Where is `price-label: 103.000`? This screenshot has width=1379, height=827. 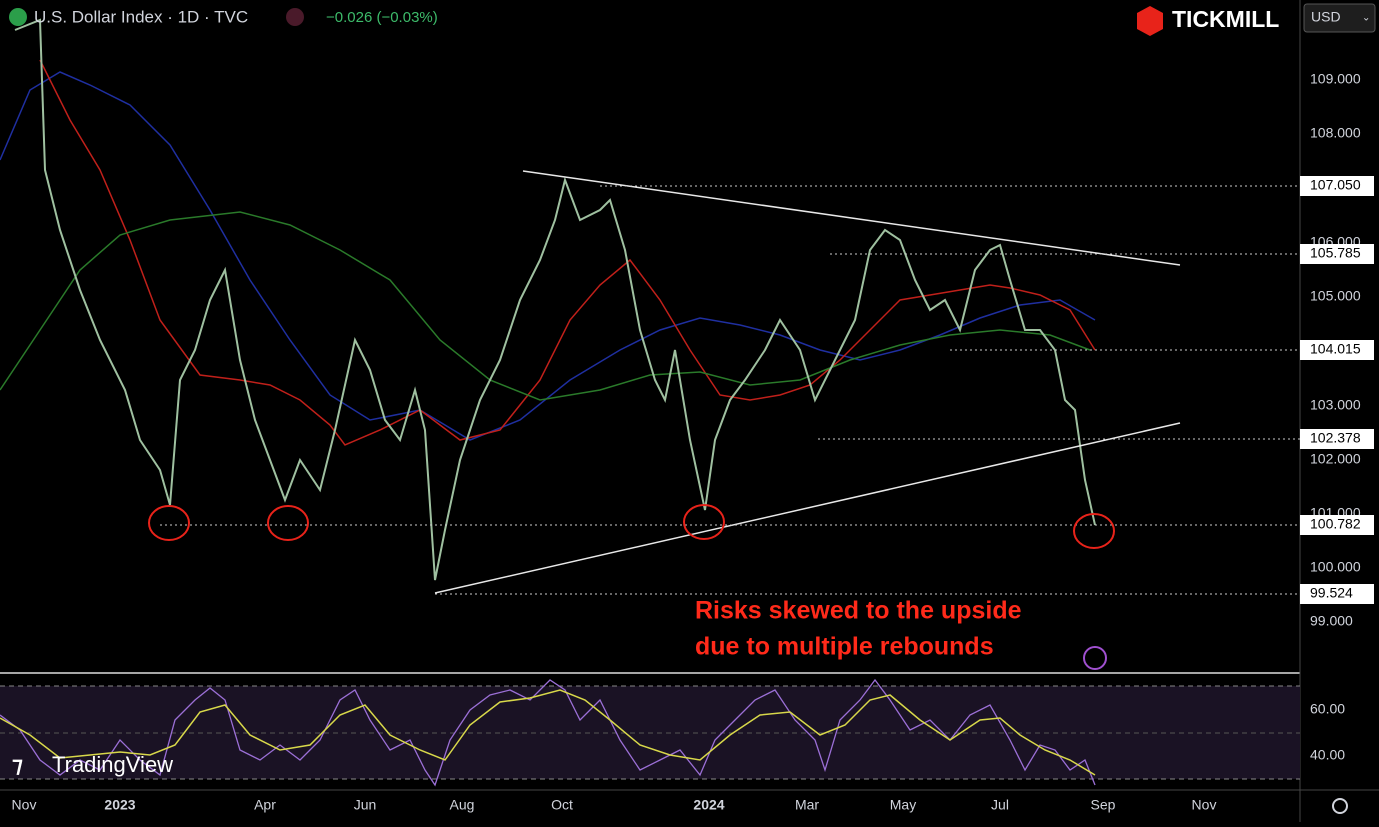
price-label: 103.000 is located at coordinates (1335, 405).